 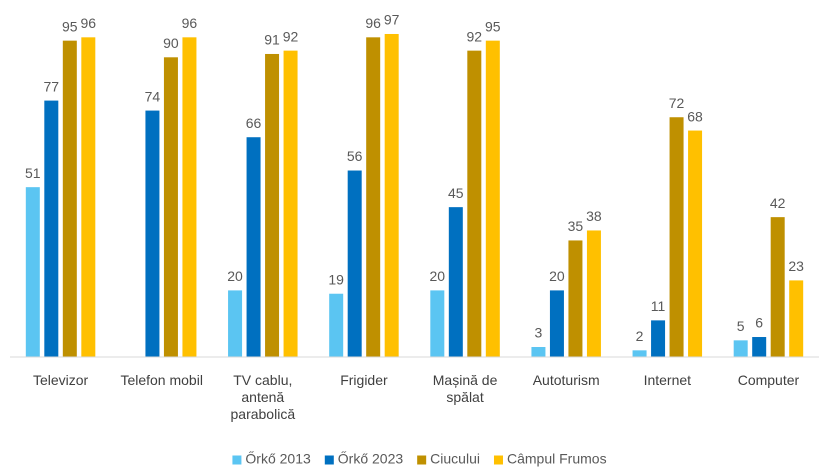 I want to click on data-label: 3, so click(x=539, y=333).